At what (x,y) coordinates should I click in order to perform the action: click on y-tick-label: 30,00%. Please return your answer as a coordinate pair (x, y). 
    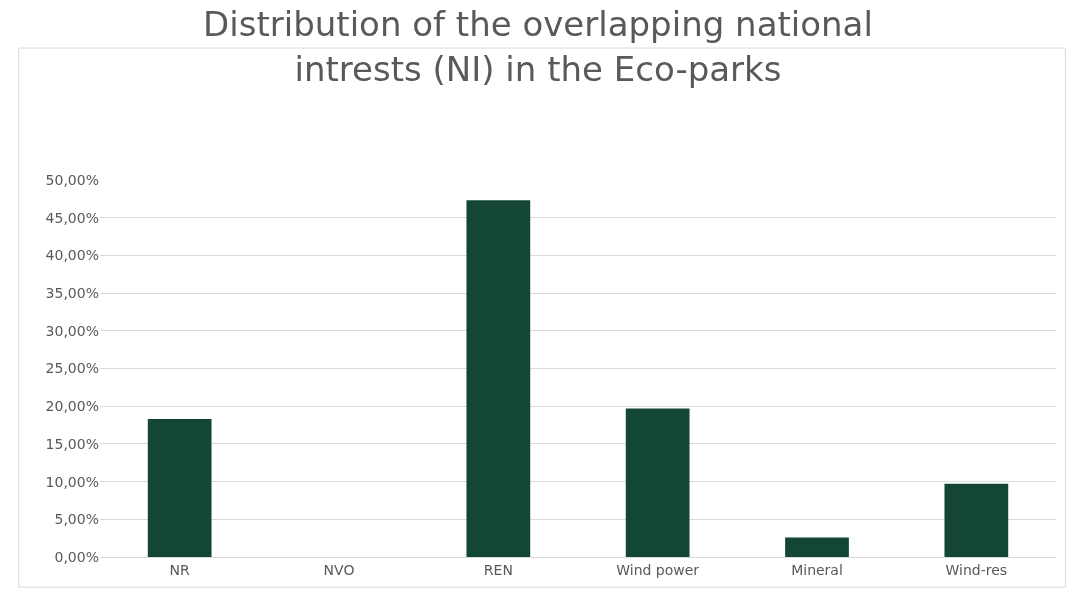
    Looking at the image, I should click on (72, 330).